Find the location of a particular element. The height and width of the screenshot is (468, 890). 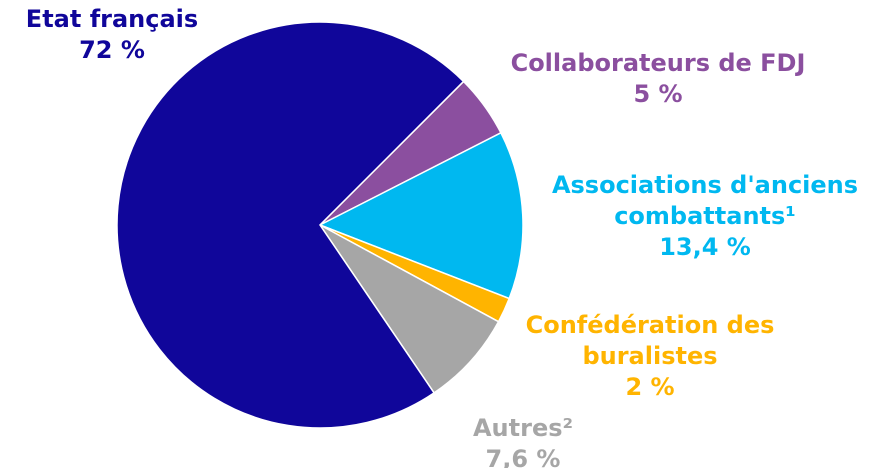

slice-name: Confédération des buralistes is located at coordinates (650, 340).